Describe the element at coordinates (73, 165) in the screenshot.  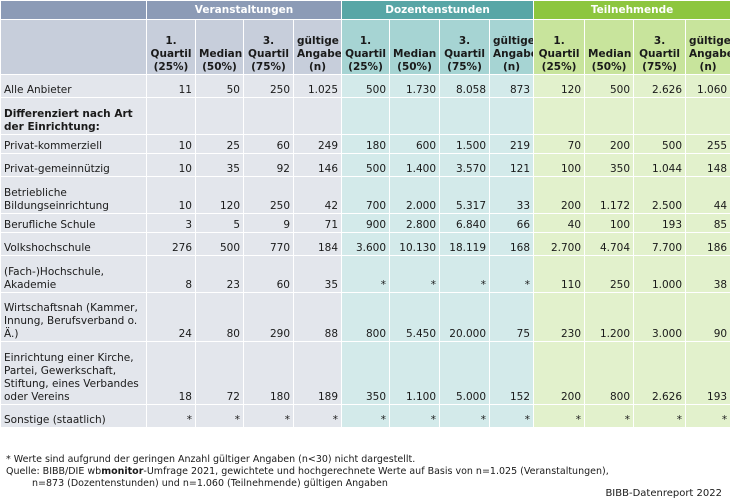
I see `row-label: Privat-gemeinnützig` at that location.